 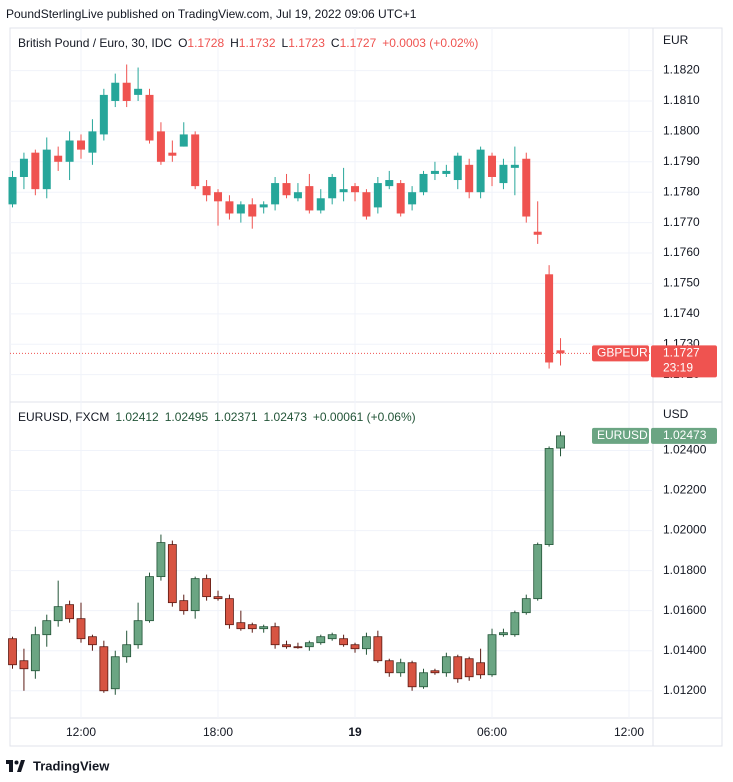 I want to click on y-tick-label: 1.1780, so click(x=681, y=191).